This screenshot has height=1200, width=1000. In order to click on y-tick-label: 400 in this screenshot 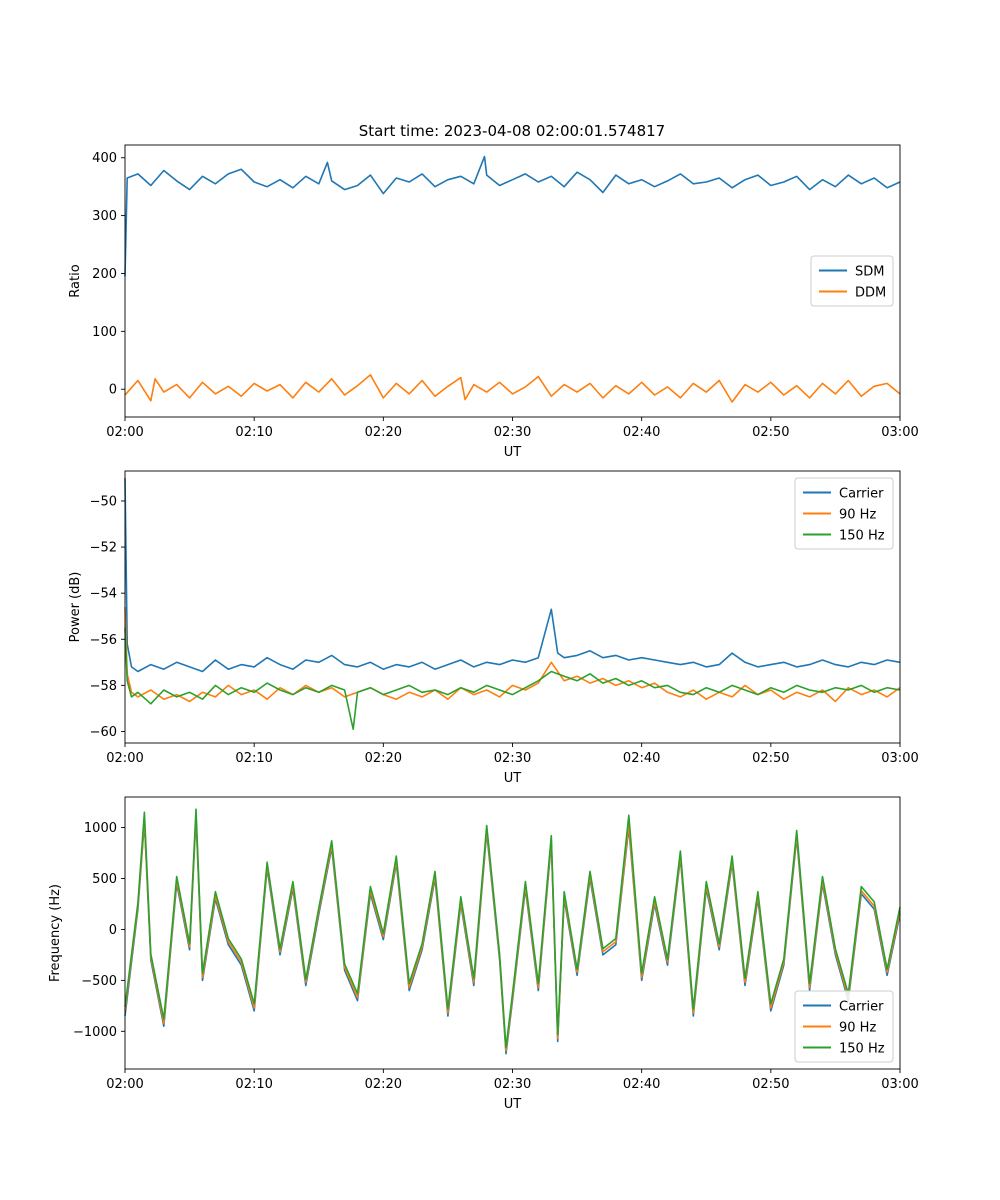, I will do `click(104, 158)`.